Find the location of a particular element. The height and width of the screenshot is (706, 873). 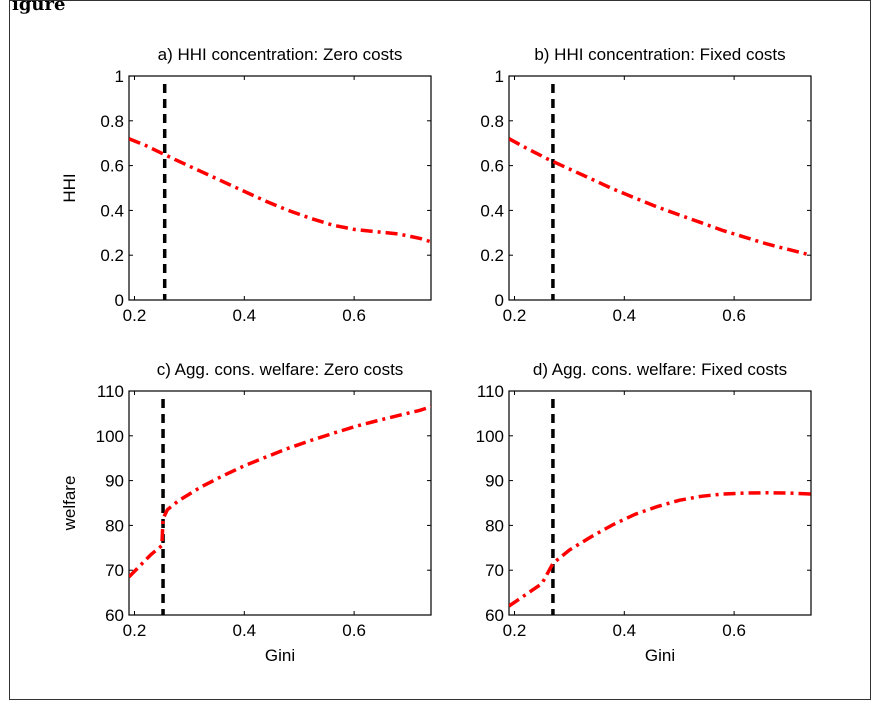

subplot-title: c) Agg. cons. welfare: Zero costs is located at coordinates (280, 369).